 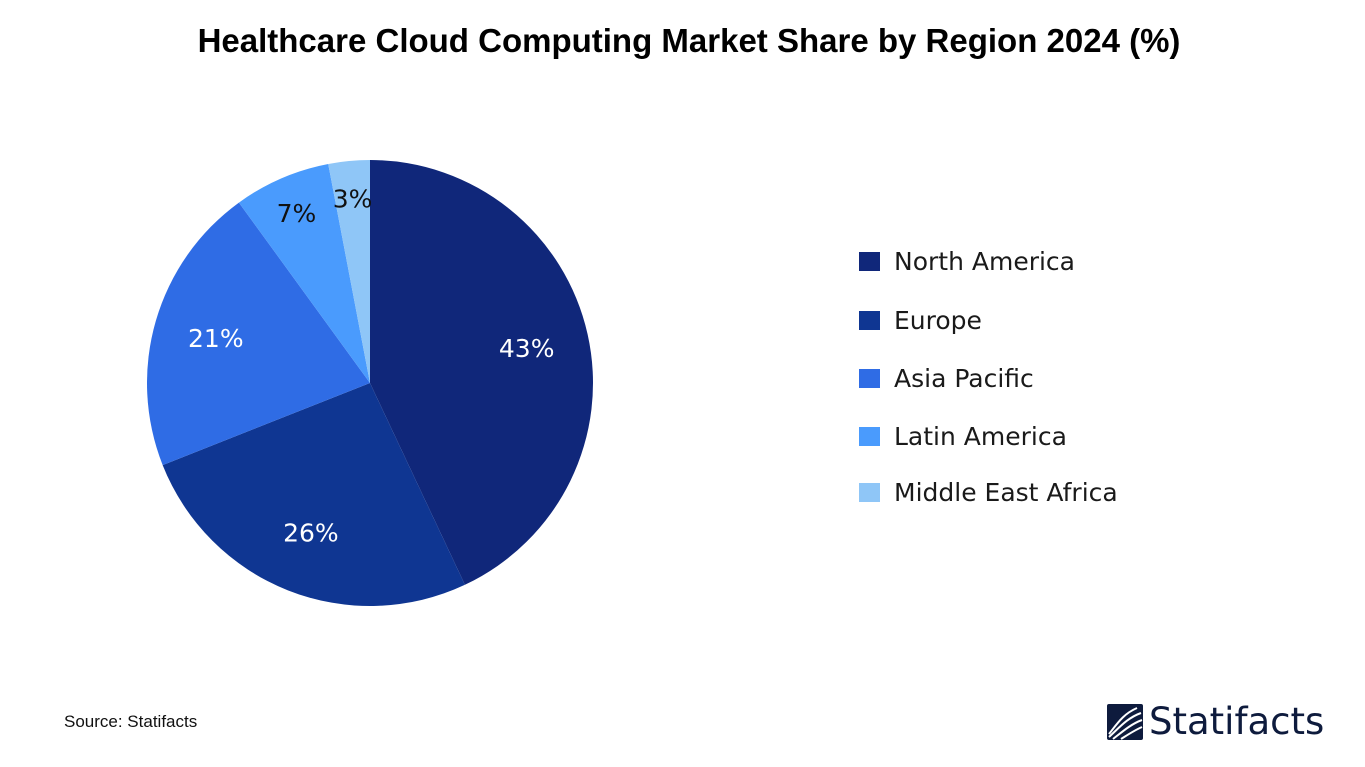 I want to click on legend-label: North America, so click(x=984, y=261).